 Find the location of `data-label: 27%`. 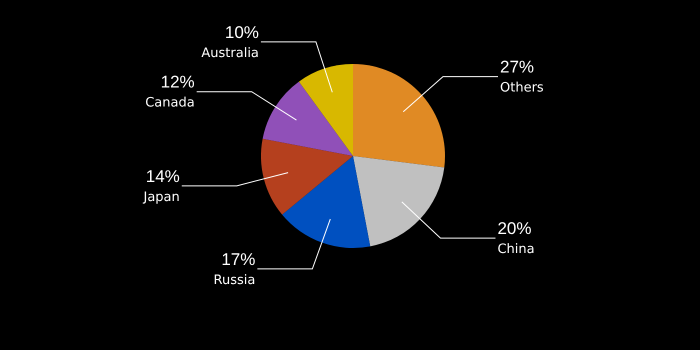

data-label: 27% is located at coordinates (517, 67).